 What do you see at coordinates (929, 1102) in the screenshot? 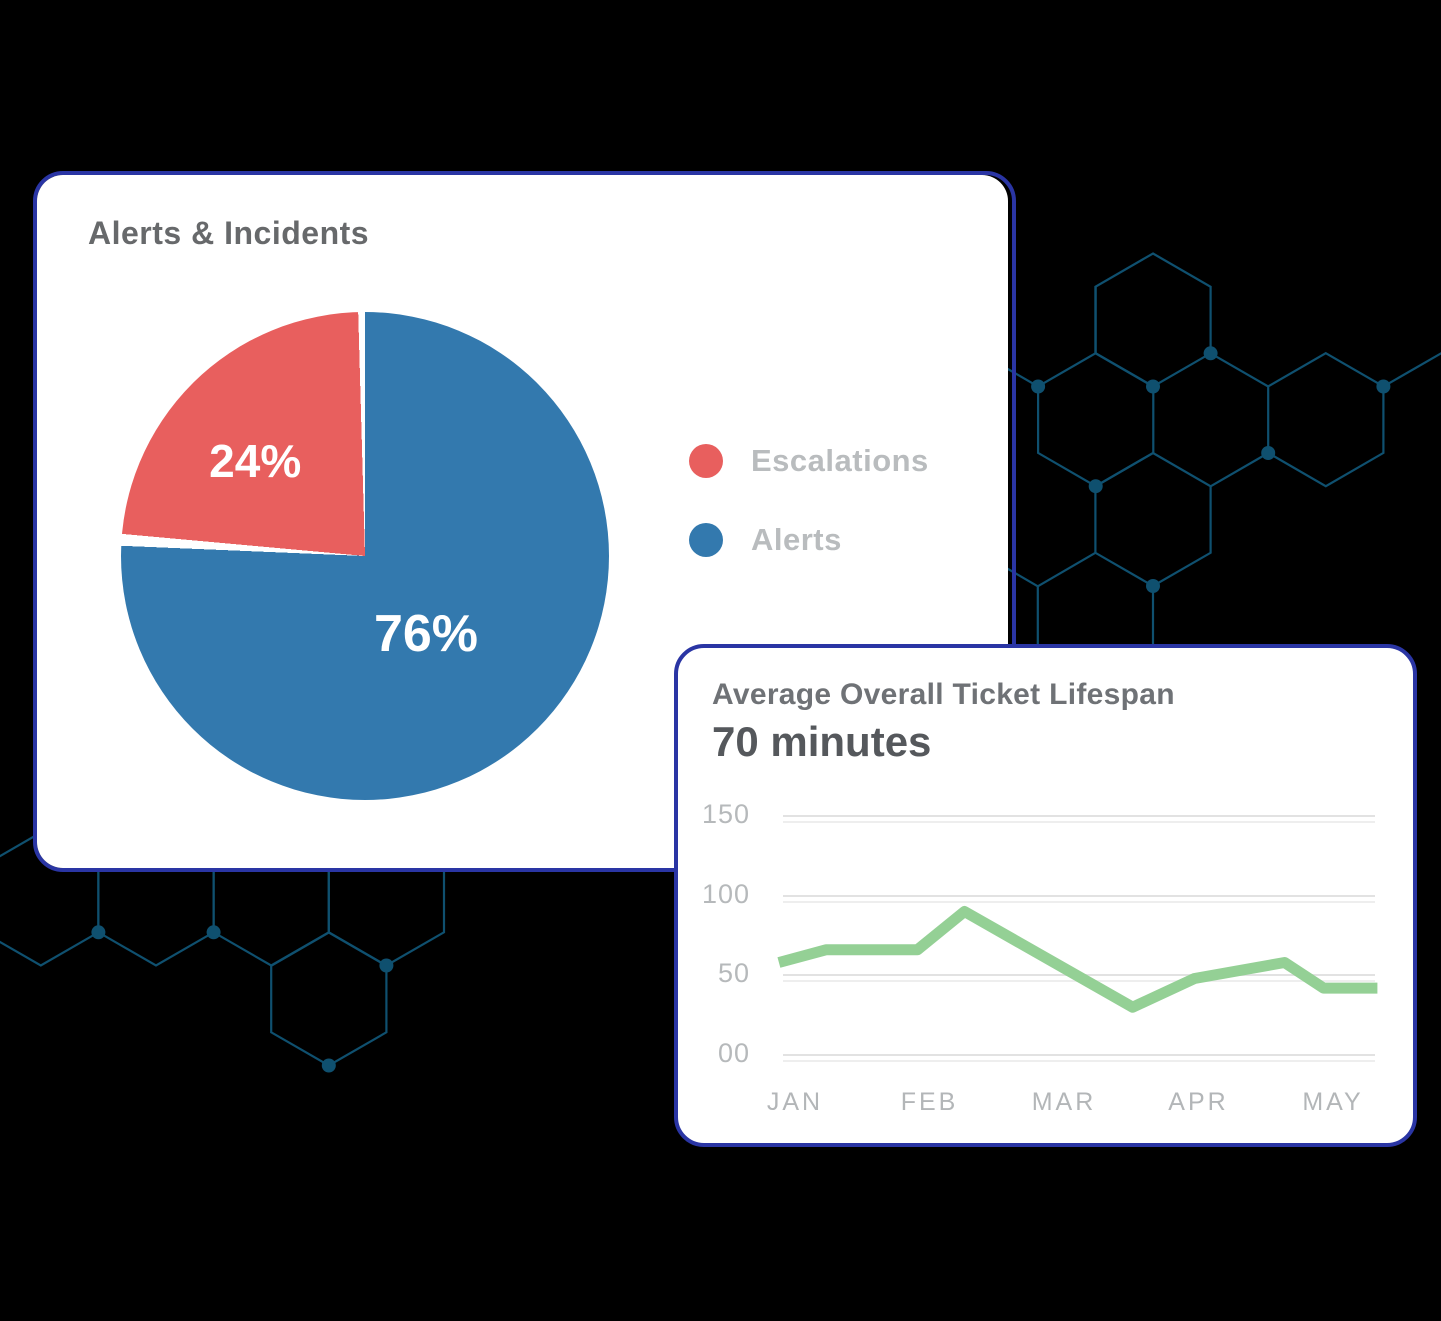
I see `x-axis-label: FEB` at bounding box center [929, 1102].